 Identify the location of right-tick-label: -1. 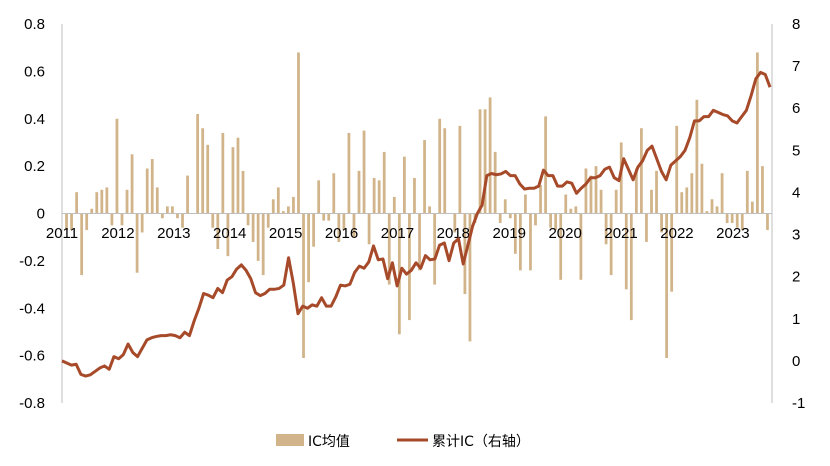
(798, 403).